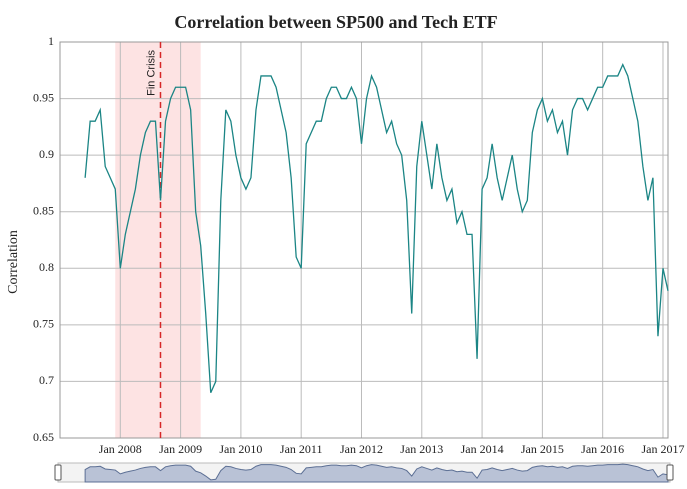 The width and height of the screenshot is (687, 489). I want to click on highlight-region, so click(158, 240).